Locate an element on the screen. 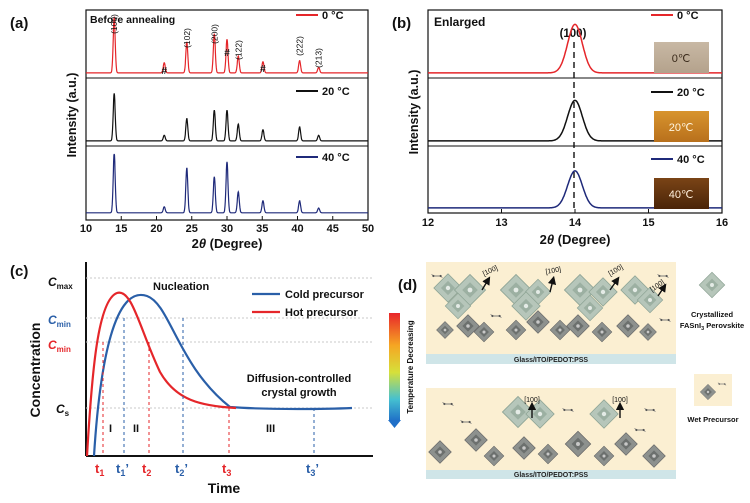 The height and width of the screenshot is (503, 750). growth-label-1: Diffusion-controlled is located at coordinates (299, 379).